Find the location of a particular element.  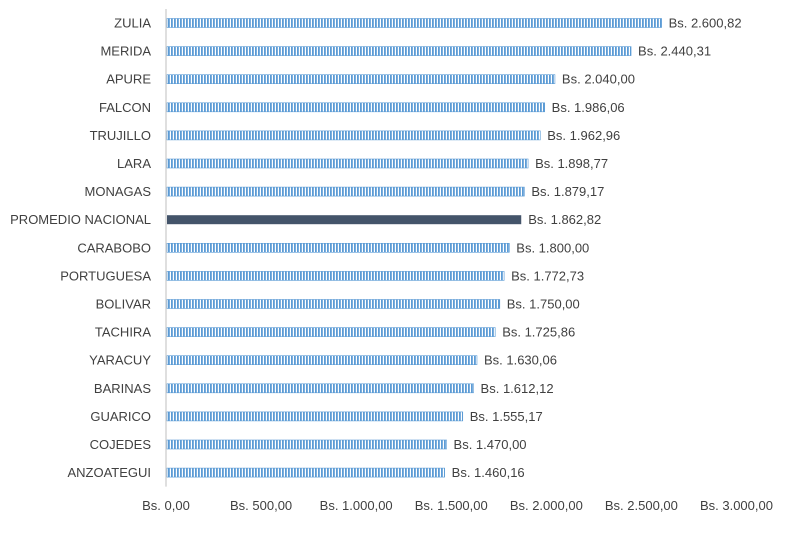

value-label: Bs. 1.962,96 is located at coordinates (583, 135).